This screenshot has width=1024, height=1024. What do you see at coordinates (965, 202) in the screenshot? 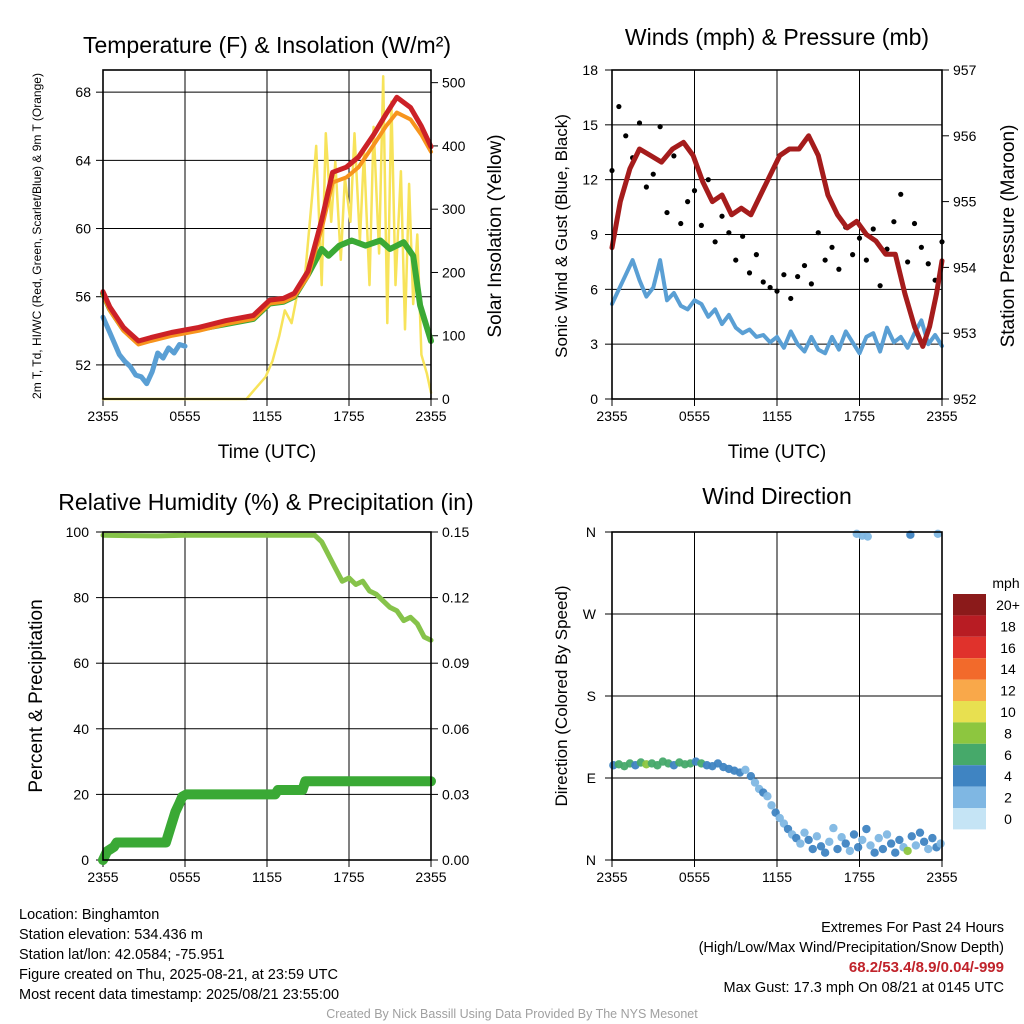
I see `y-right-tick-label: 955` at bounding box center [965, 202].